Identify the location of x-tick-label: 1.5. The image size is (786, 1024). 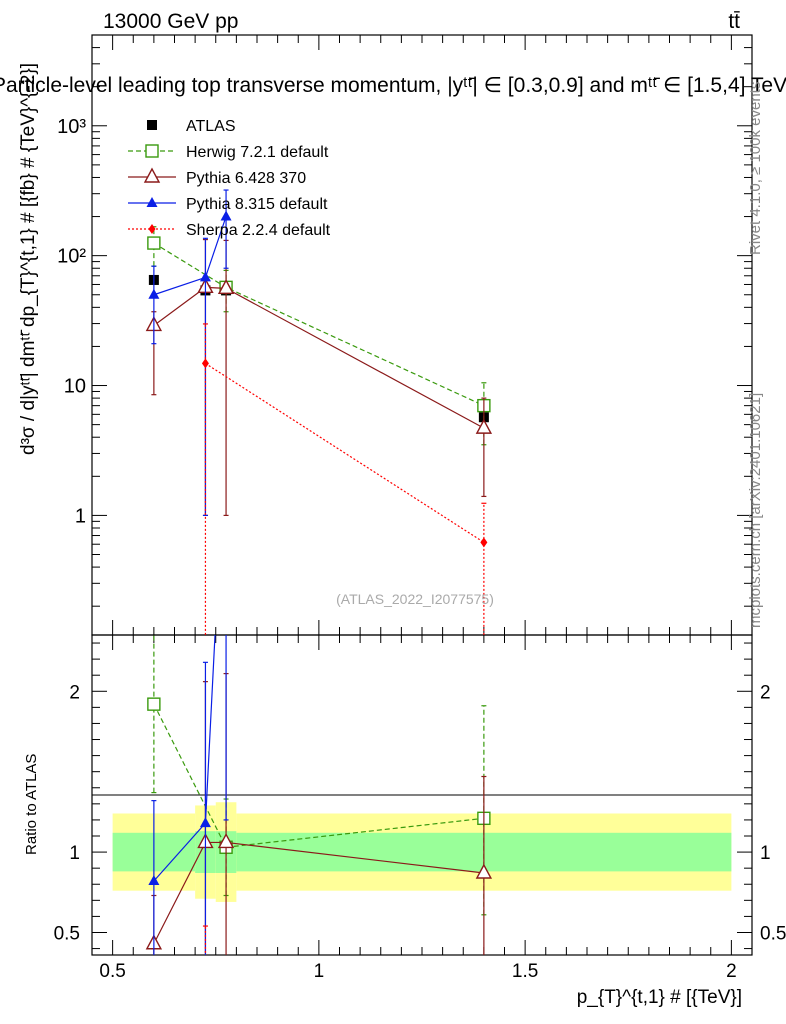
(525, 971).